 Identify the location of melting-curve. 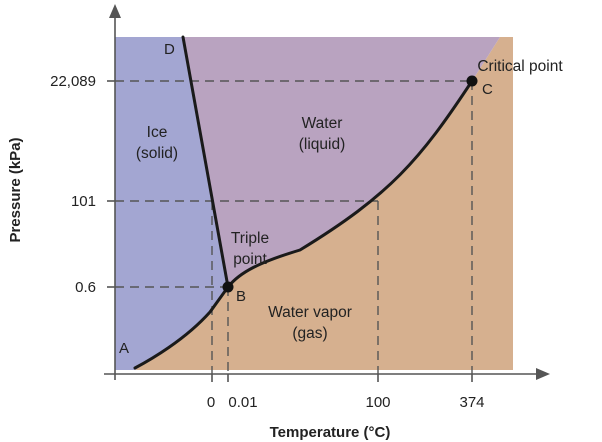
(205, 162).